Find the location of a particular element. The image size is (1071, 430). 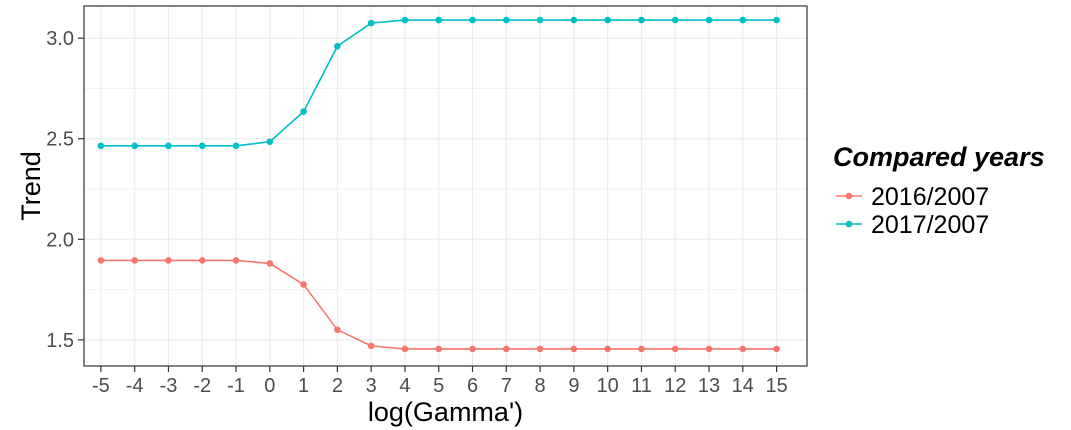

x-tick-label: 3 is located at coordinates (371, 386).